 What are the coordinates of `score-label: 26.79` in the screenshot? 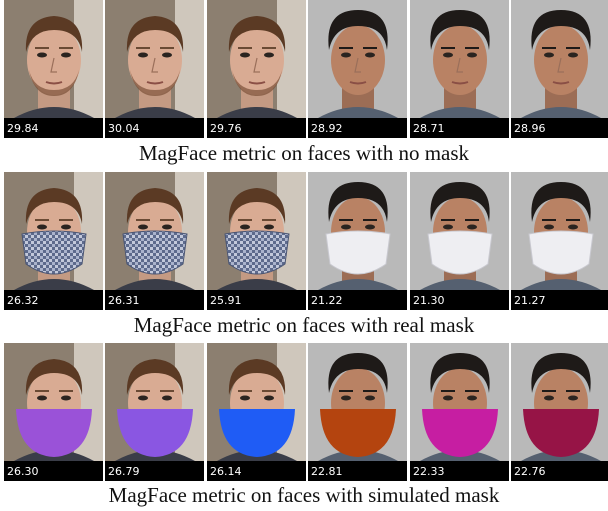 It's located at (124, 471).